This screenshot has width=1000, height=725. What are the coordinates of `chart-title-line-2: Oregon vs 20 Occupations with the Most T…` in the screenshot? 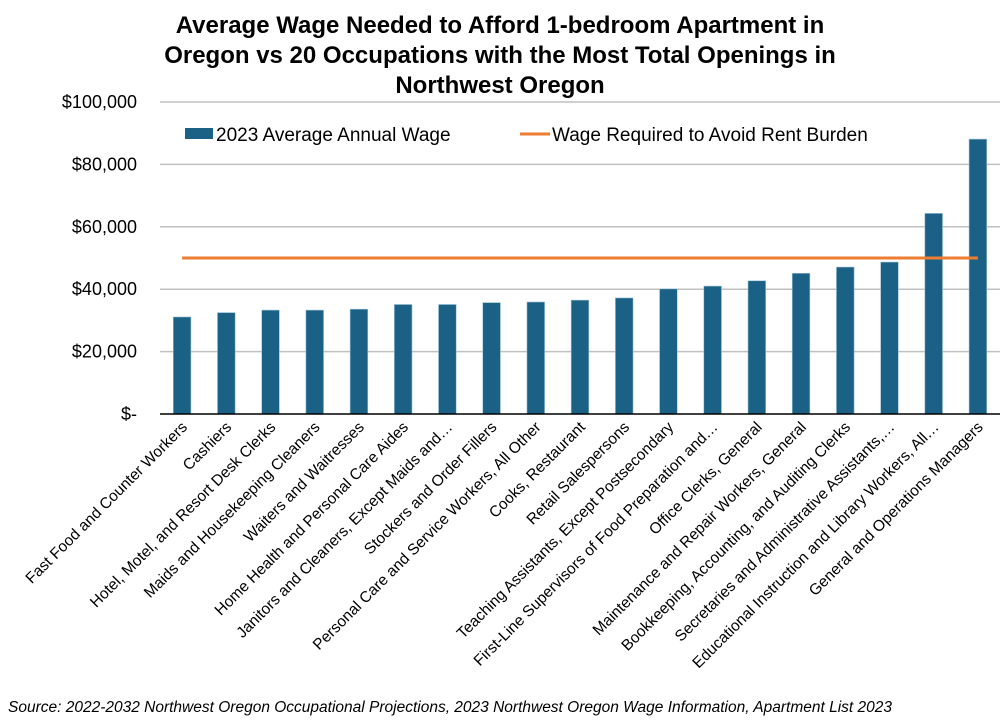 It's located at (500, 55).